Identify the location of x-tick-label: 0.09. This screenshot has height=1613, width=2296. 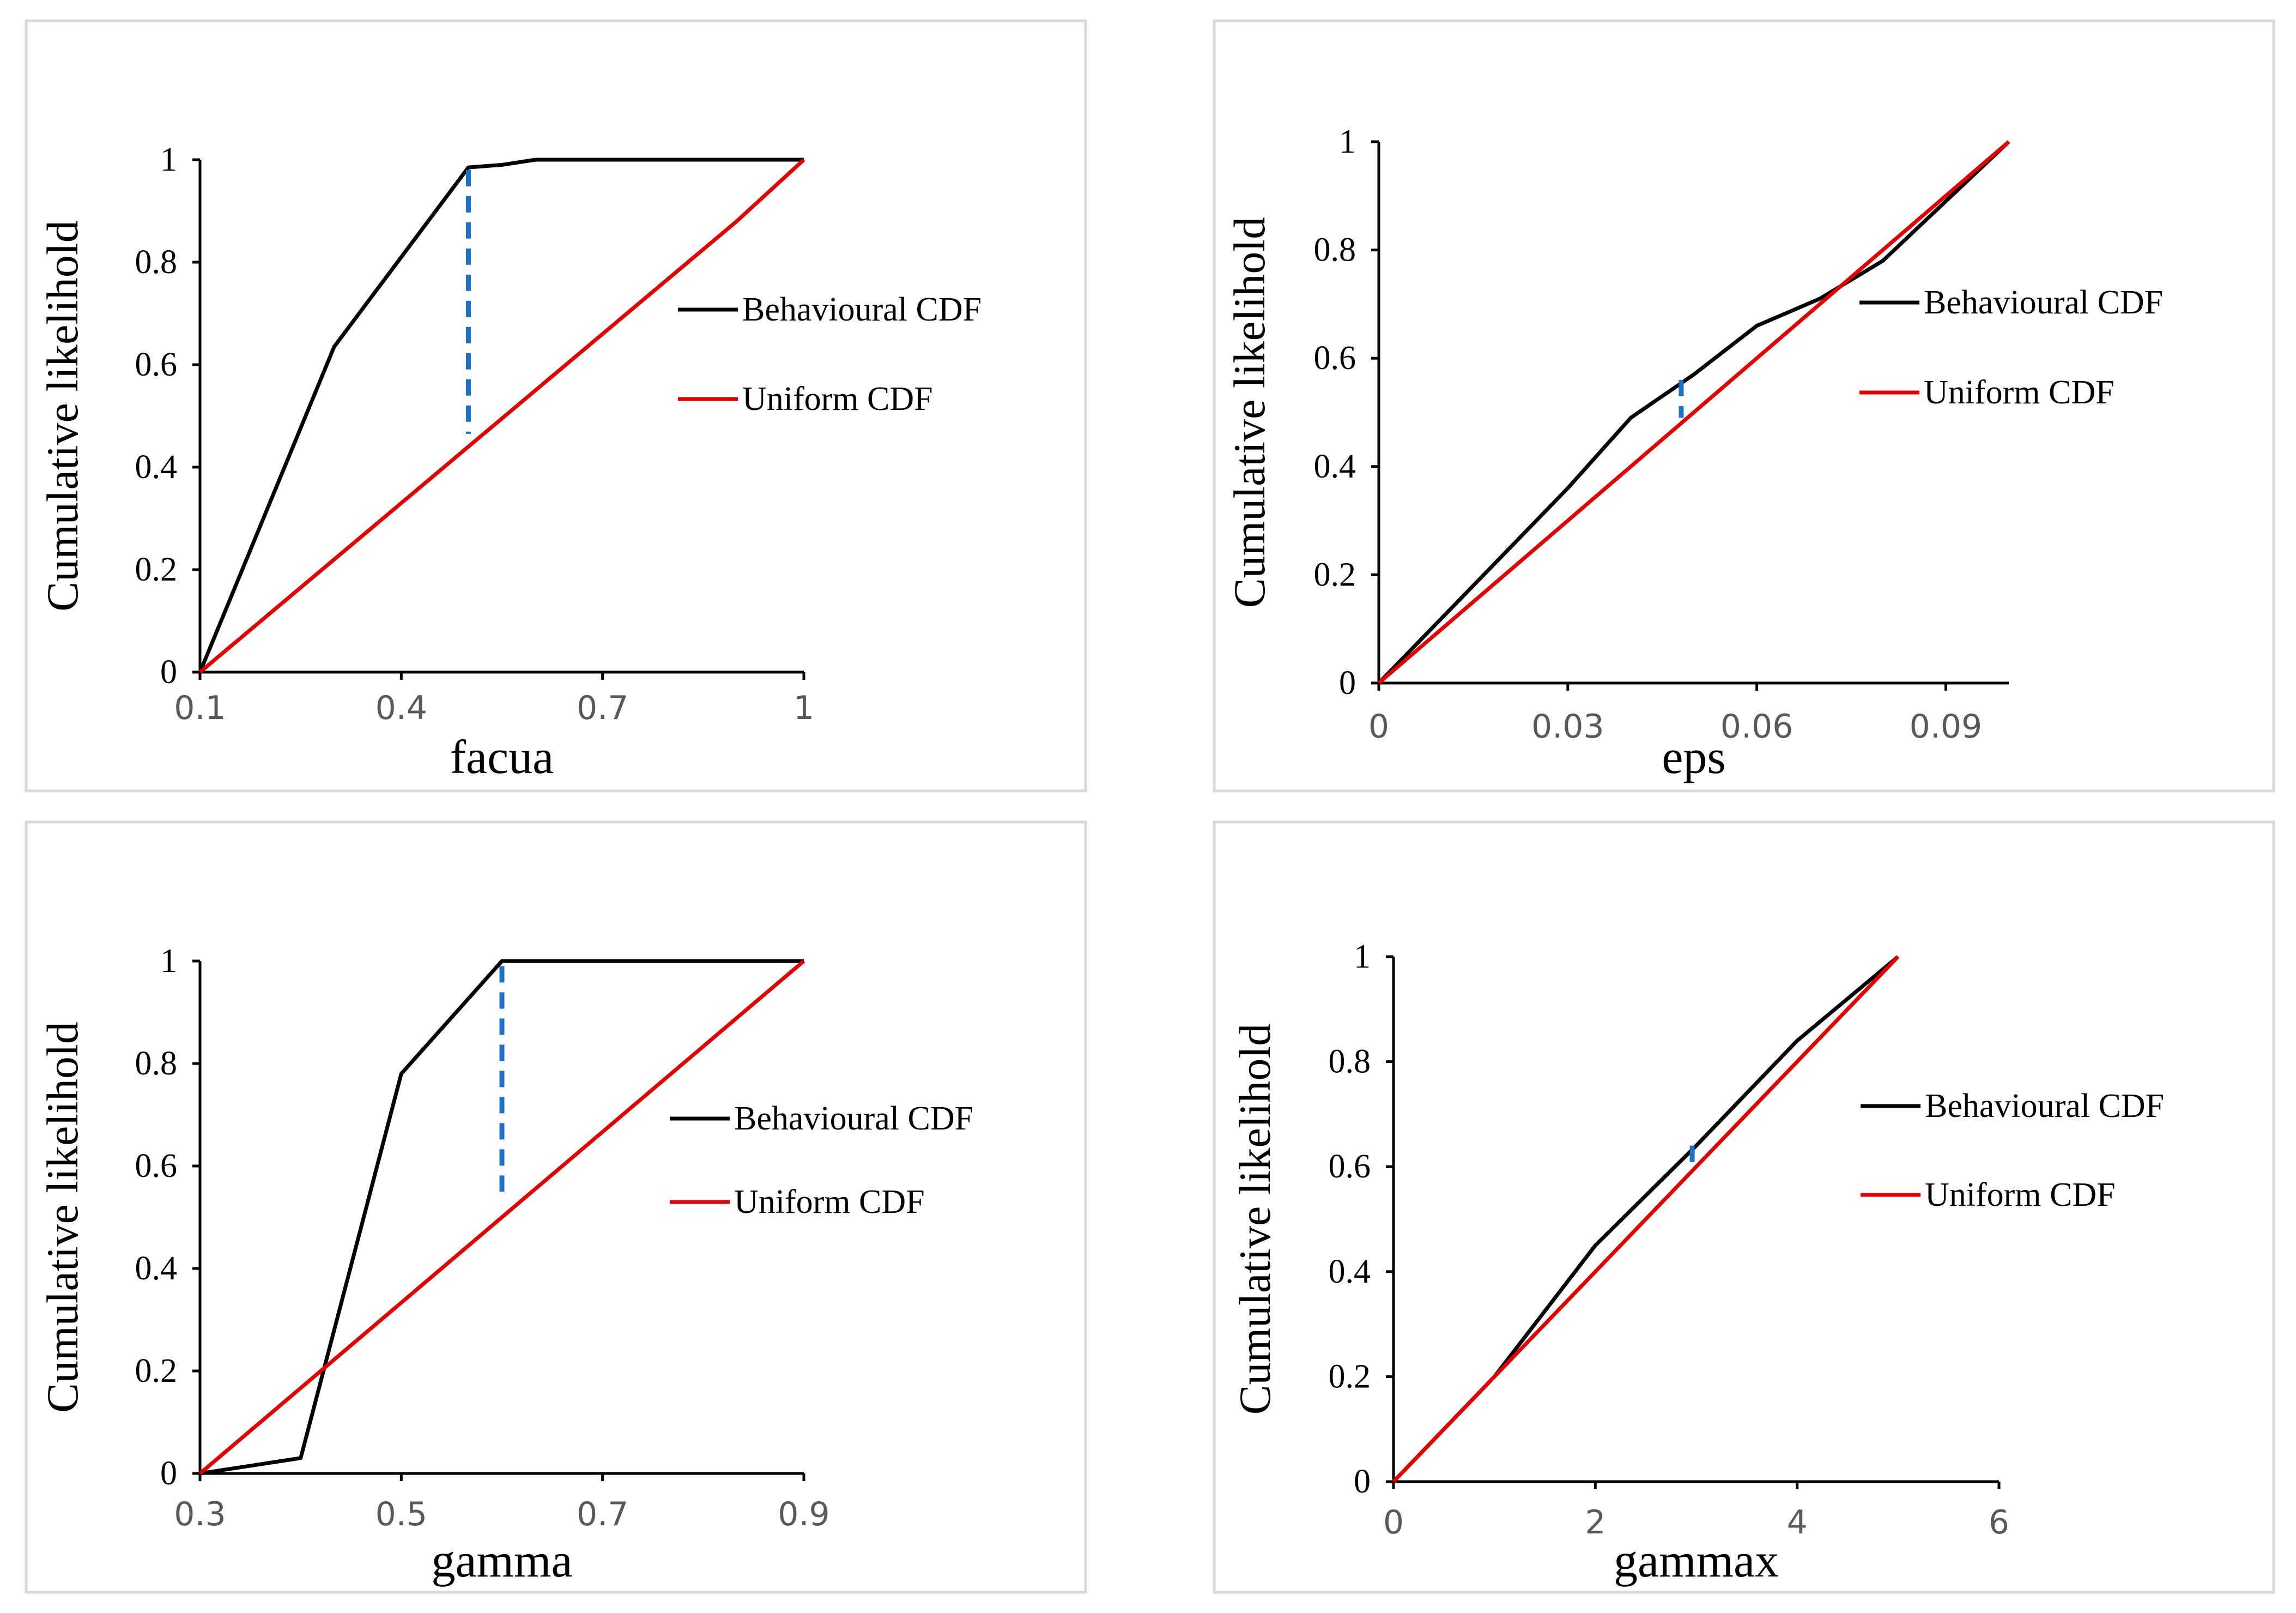
(1946, 727).